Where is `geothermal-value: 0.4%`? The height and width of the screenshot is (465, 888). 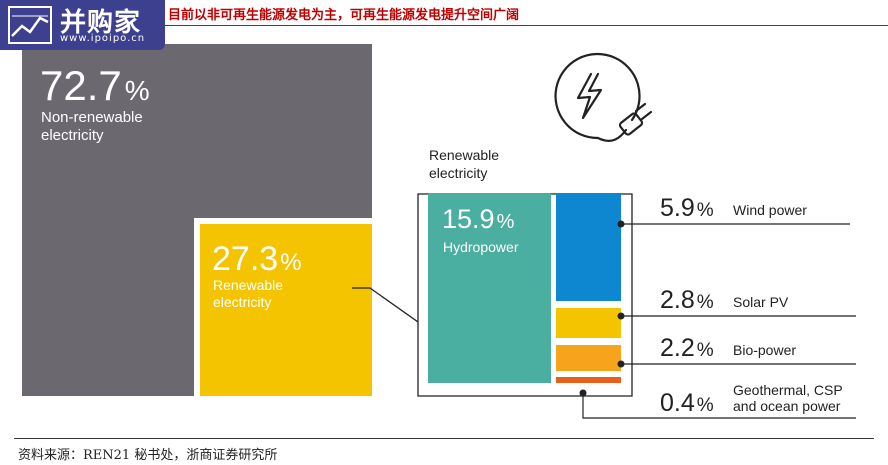 geothermal-value: 0.4% is located at coordinates (687, 403).